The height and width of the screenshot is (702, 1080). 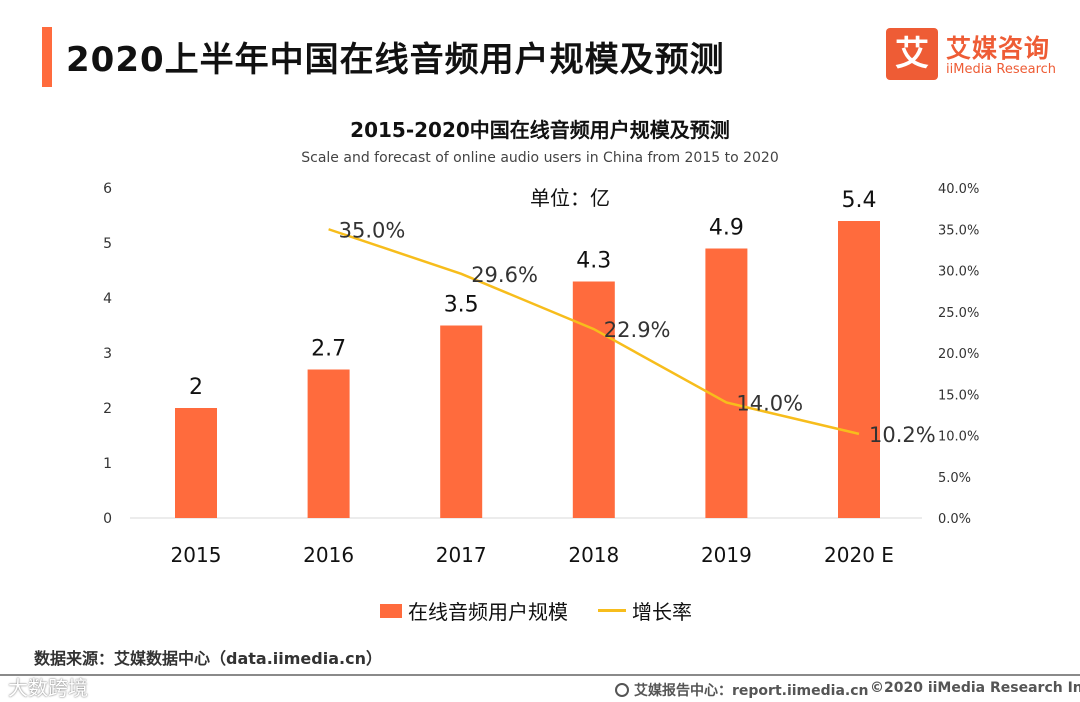 What do you see at coordinates (726, 228) in the screenshot?
I see `bar-label: 4.9` at bounding box center [726, 228].